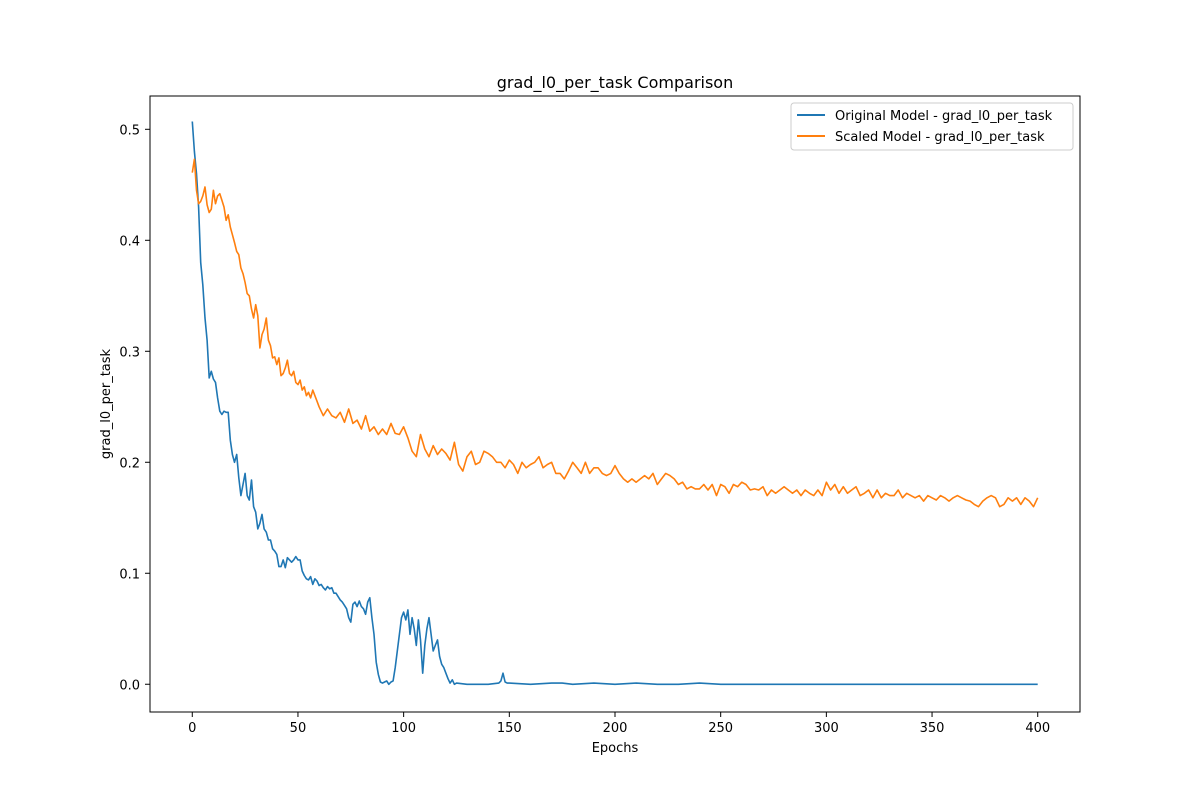 Image resolution: width=1200 pixels, height=800 pixels. What do you see at coordinates (403, 728) in the screenshot?
I see `x-tick-label: 100` at bounding box center [403, 728].